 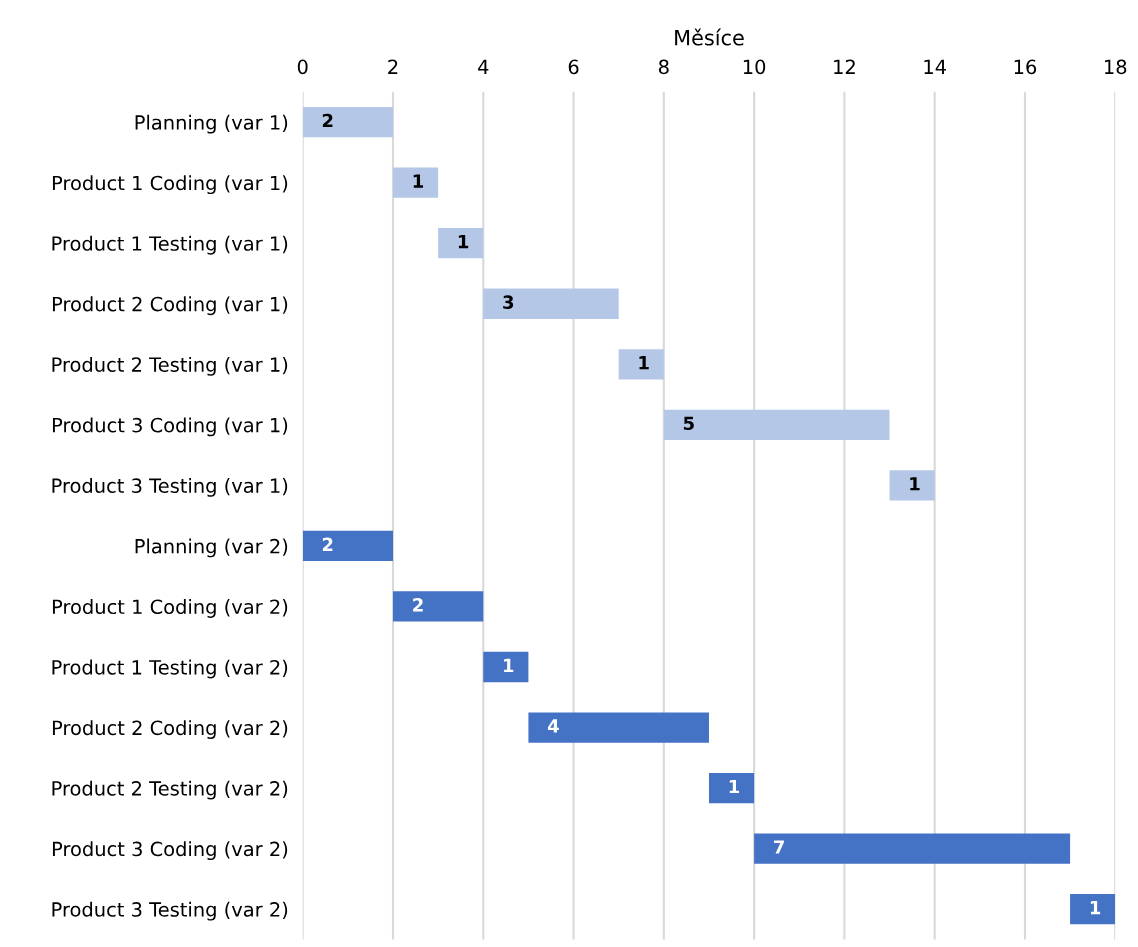 I want to click on y-tick-label: Product 3 Testing (var 1), so click(x=170, y=487).